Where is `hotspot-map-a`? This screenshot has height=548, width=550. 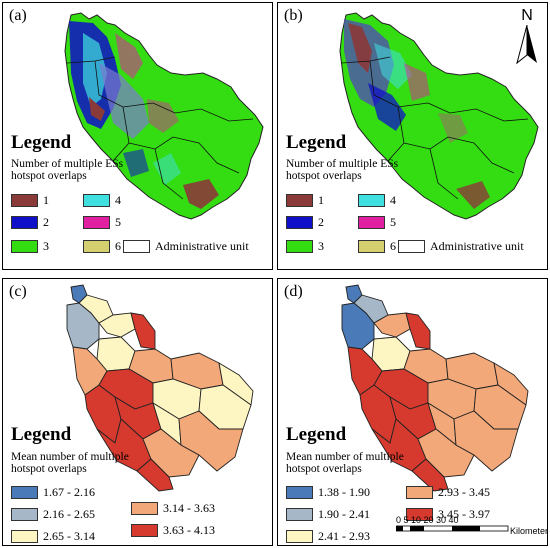 hotspot-map-a is located at coordinates (164, 116).